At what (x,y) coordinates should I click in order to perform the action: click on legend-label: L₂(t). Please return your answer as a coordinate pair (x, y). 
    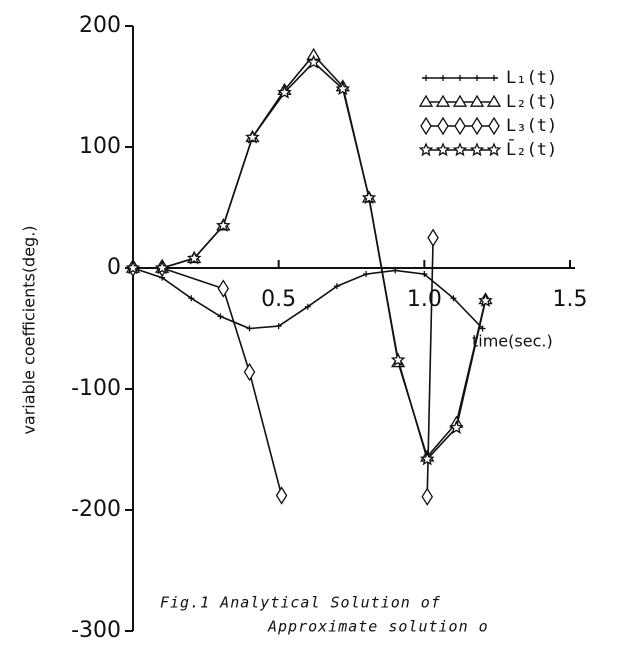
    Looking at the image, I should click on (531, 102).